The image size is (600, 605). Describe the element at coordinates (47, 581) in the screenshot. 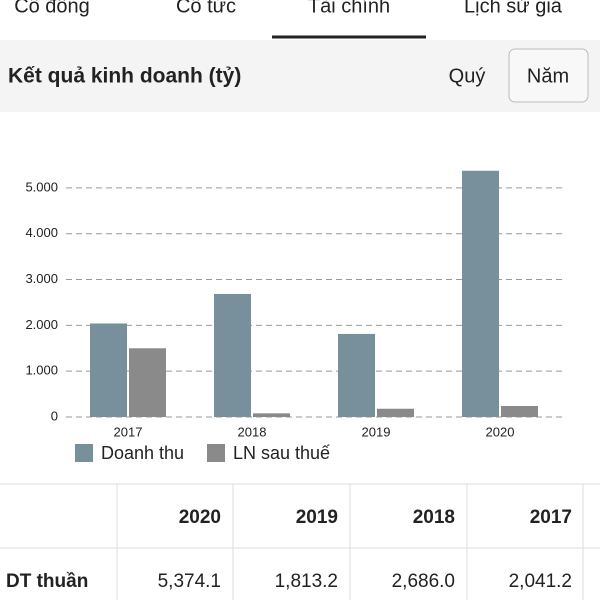

I see `row-label: DT thuần` at that location.